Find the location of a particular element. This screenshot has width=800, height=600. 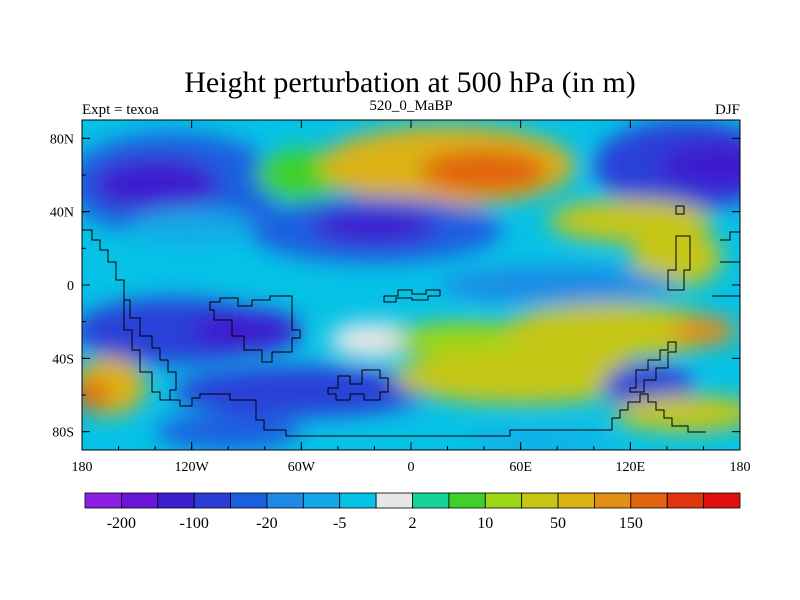

y-tick-label: 0 is located at coordinates (70, 286).